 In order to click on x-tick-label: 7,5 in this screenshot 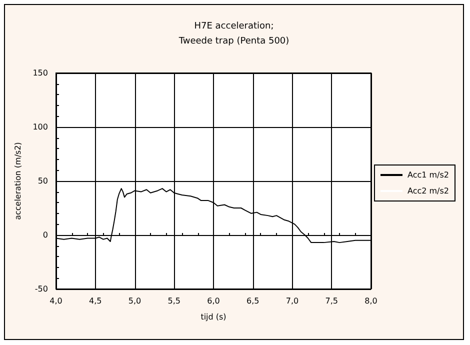, I will do `click(331, 301)`.